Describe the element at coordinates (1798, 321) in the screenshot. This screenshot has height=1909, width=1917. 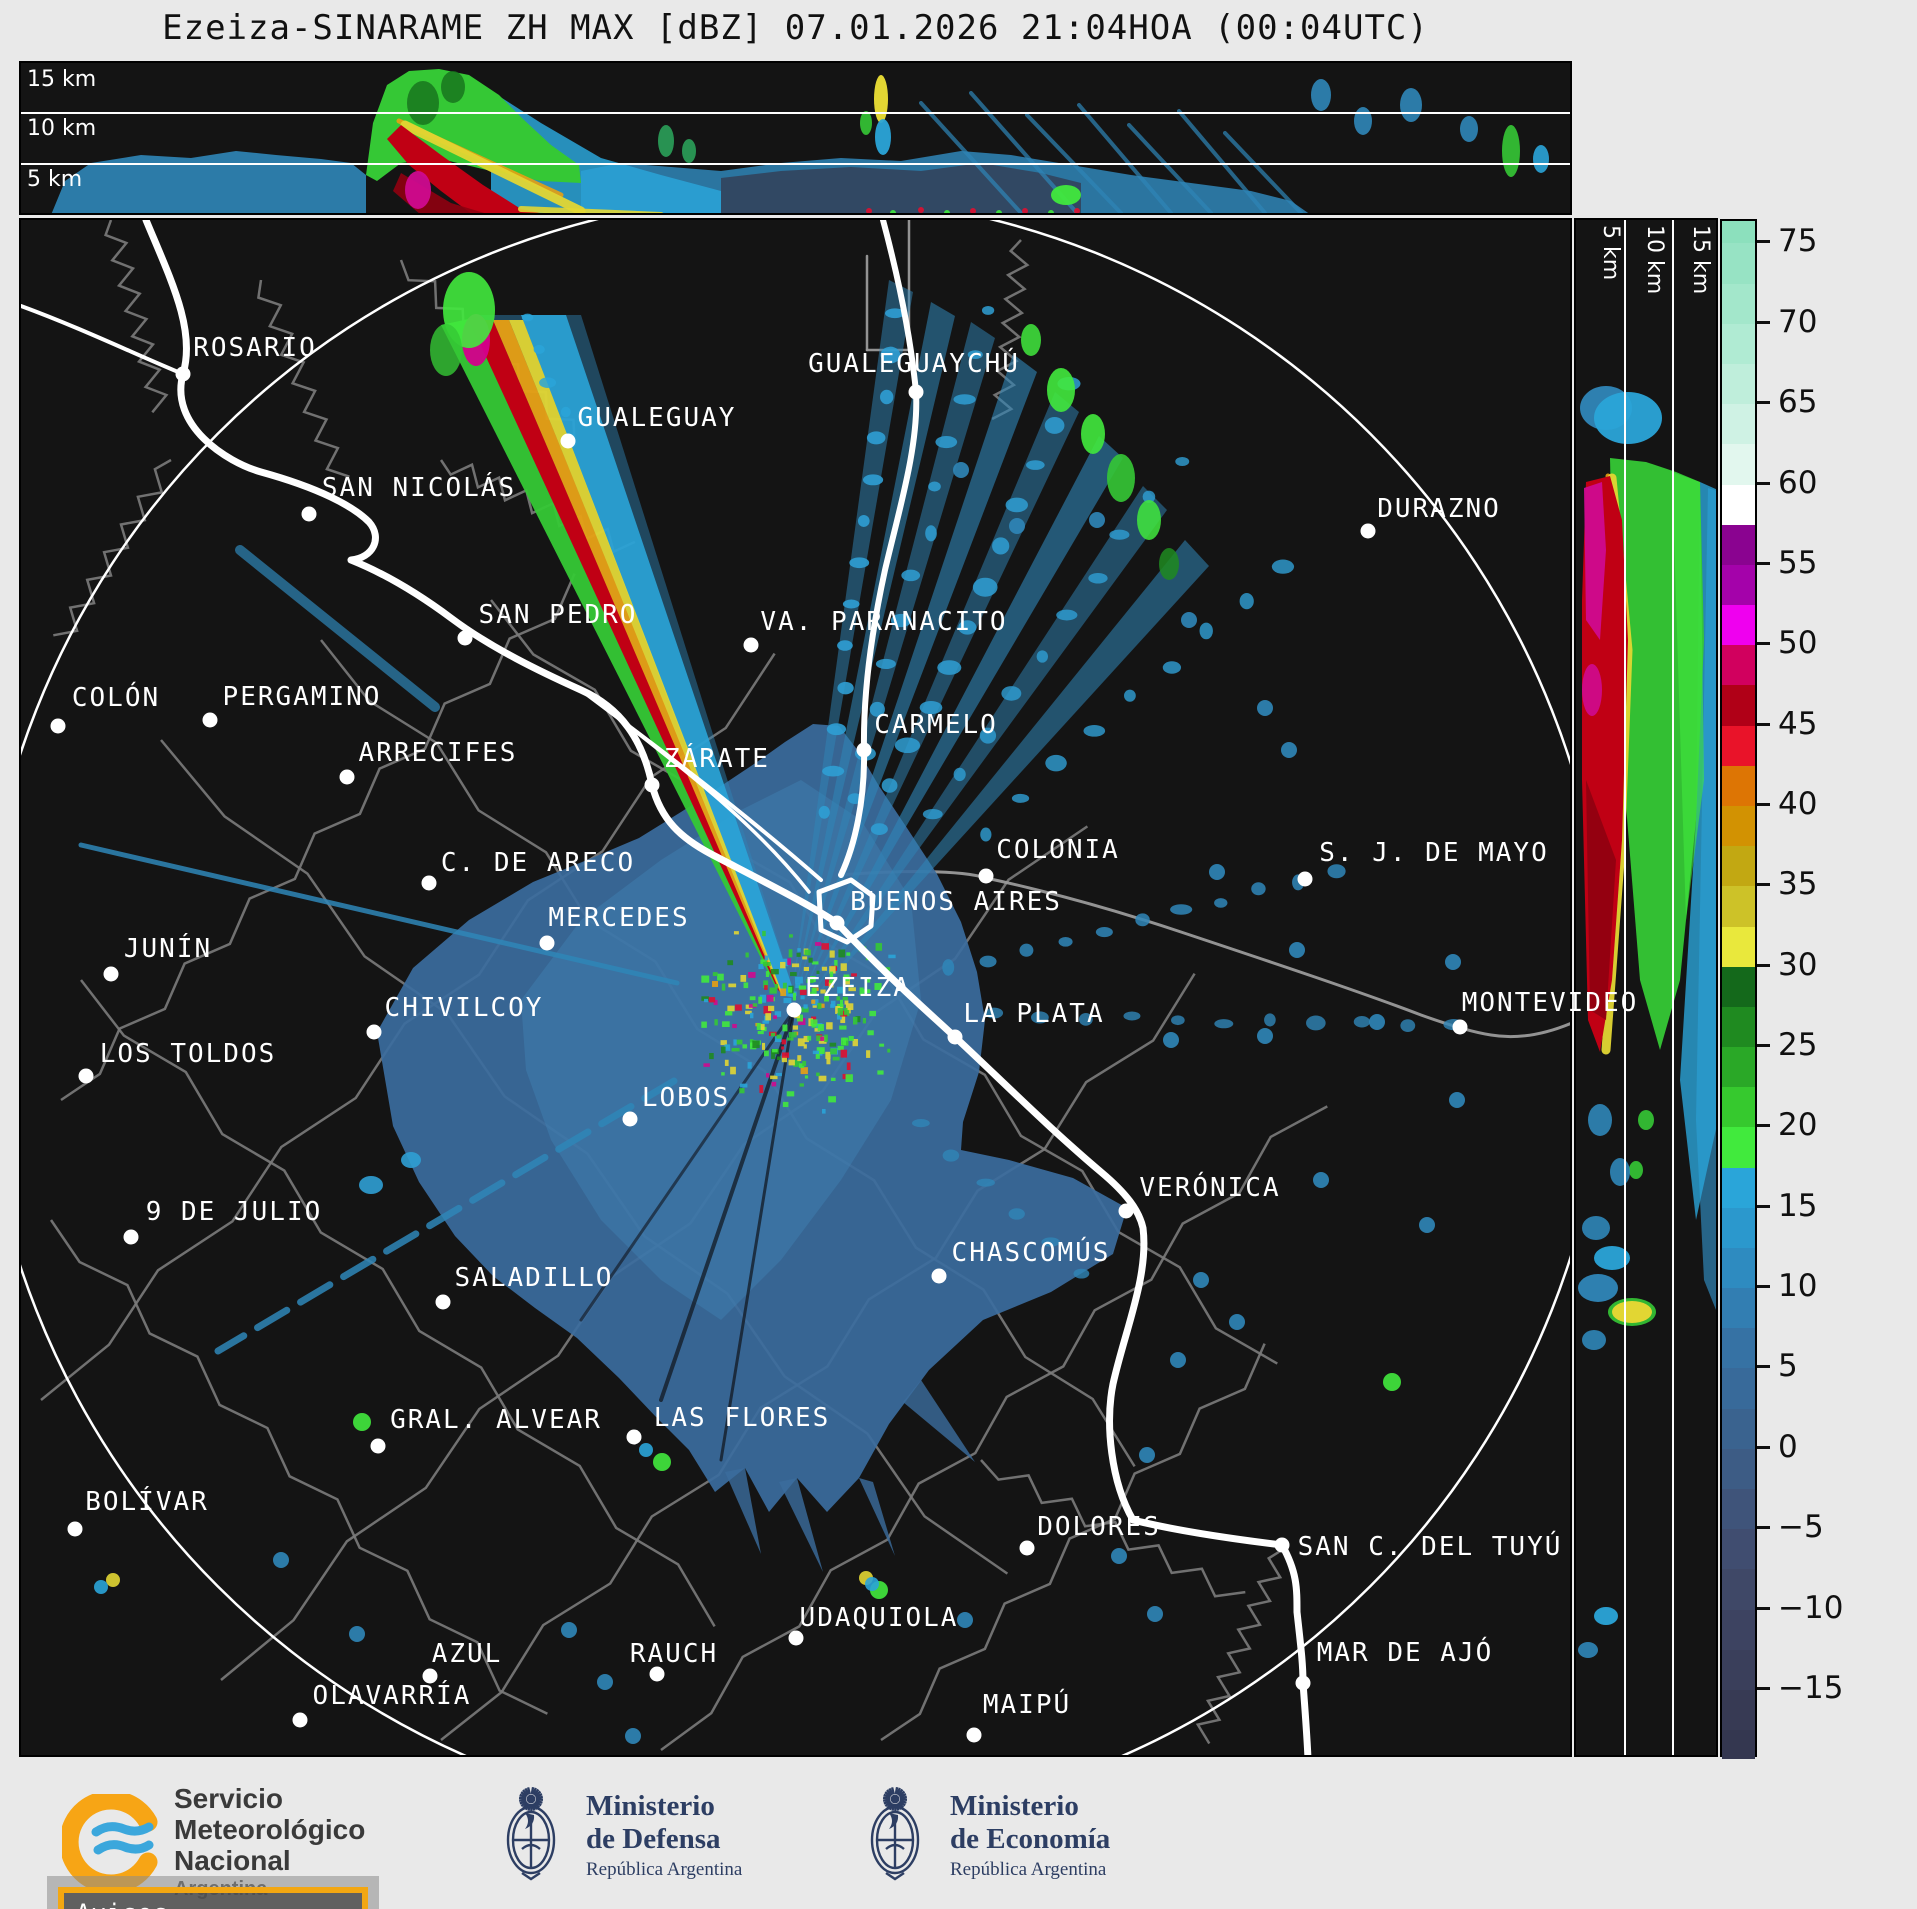
I see `colorbar-tick-label-70: 70` at that location.